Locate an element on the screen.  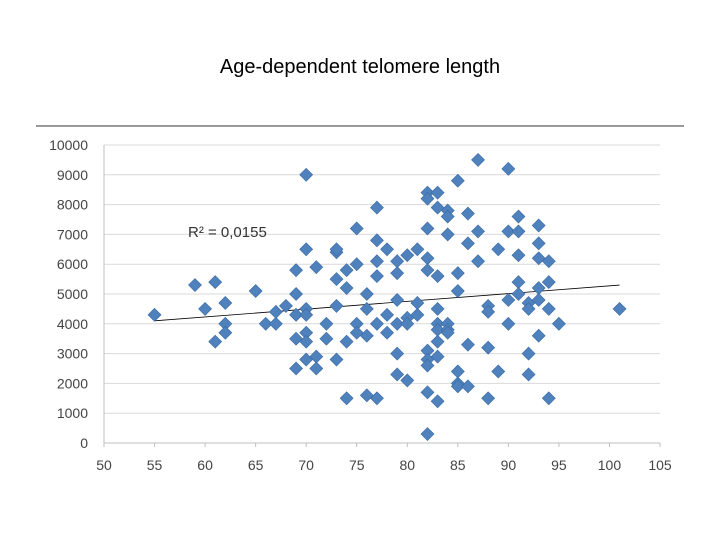
x-tick-label: 65 is located at coordinates (256, 465).